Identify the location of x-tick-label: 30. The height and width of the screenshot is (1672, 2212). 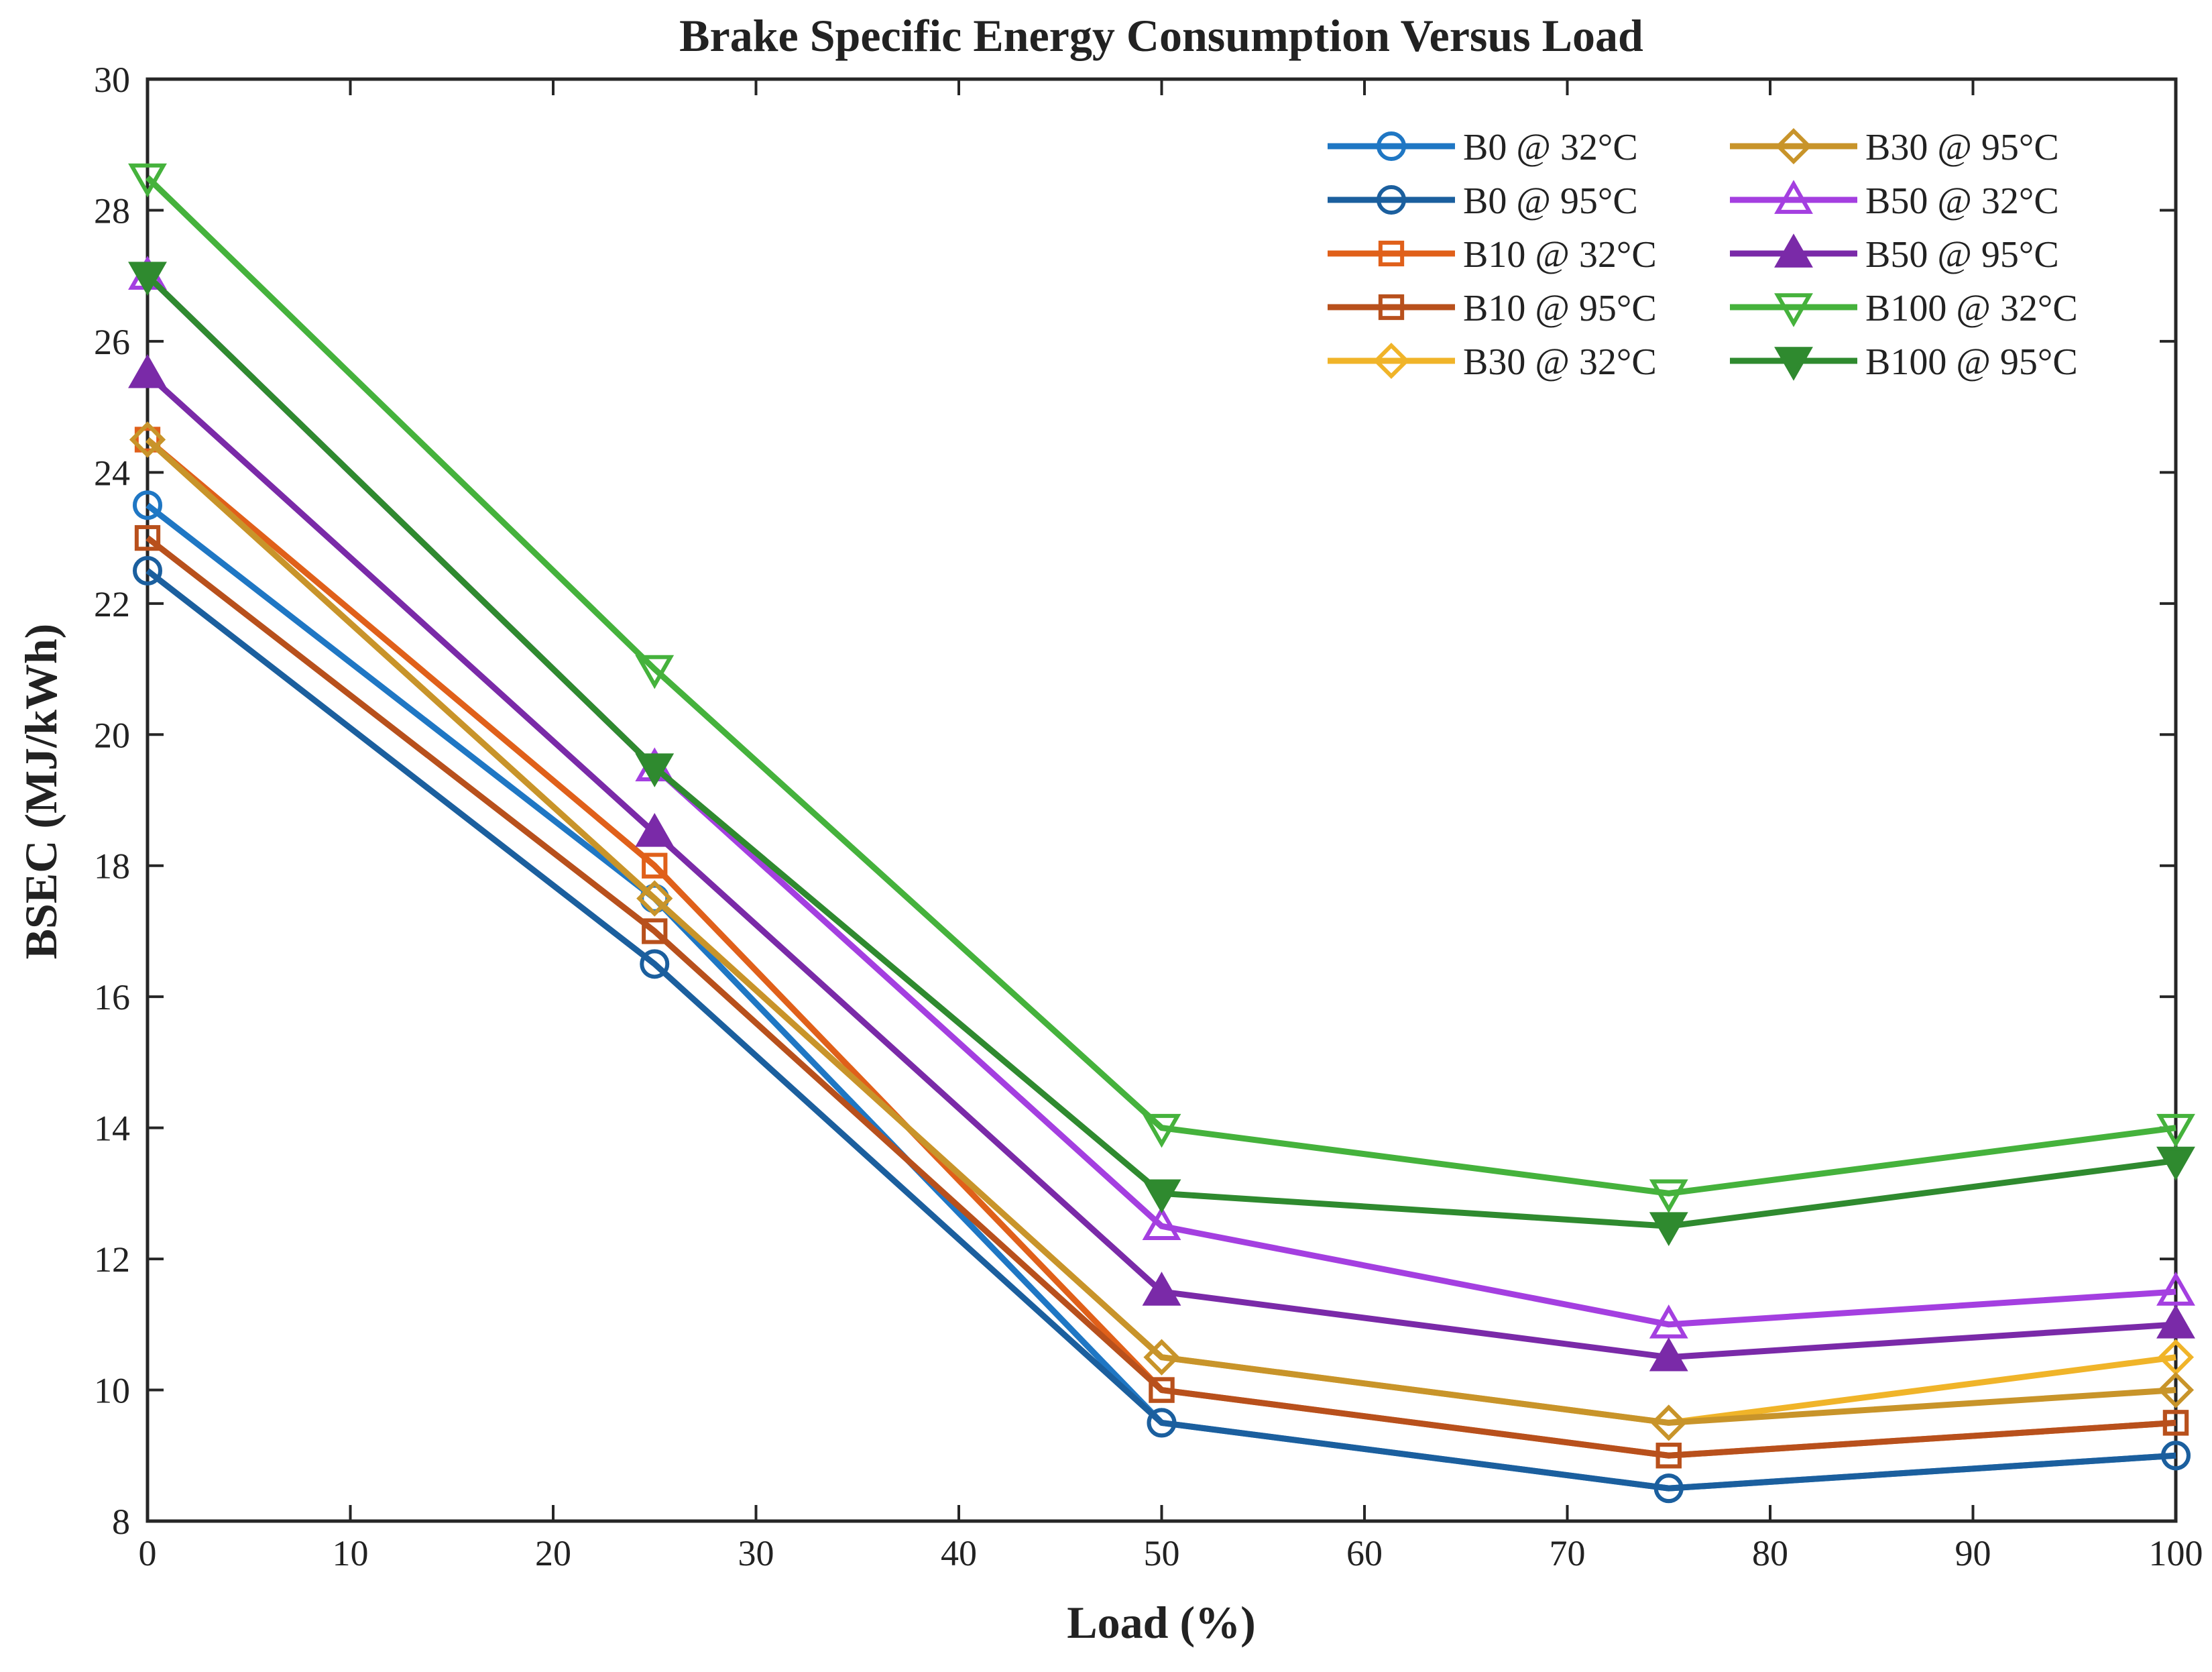
(756, 1553).